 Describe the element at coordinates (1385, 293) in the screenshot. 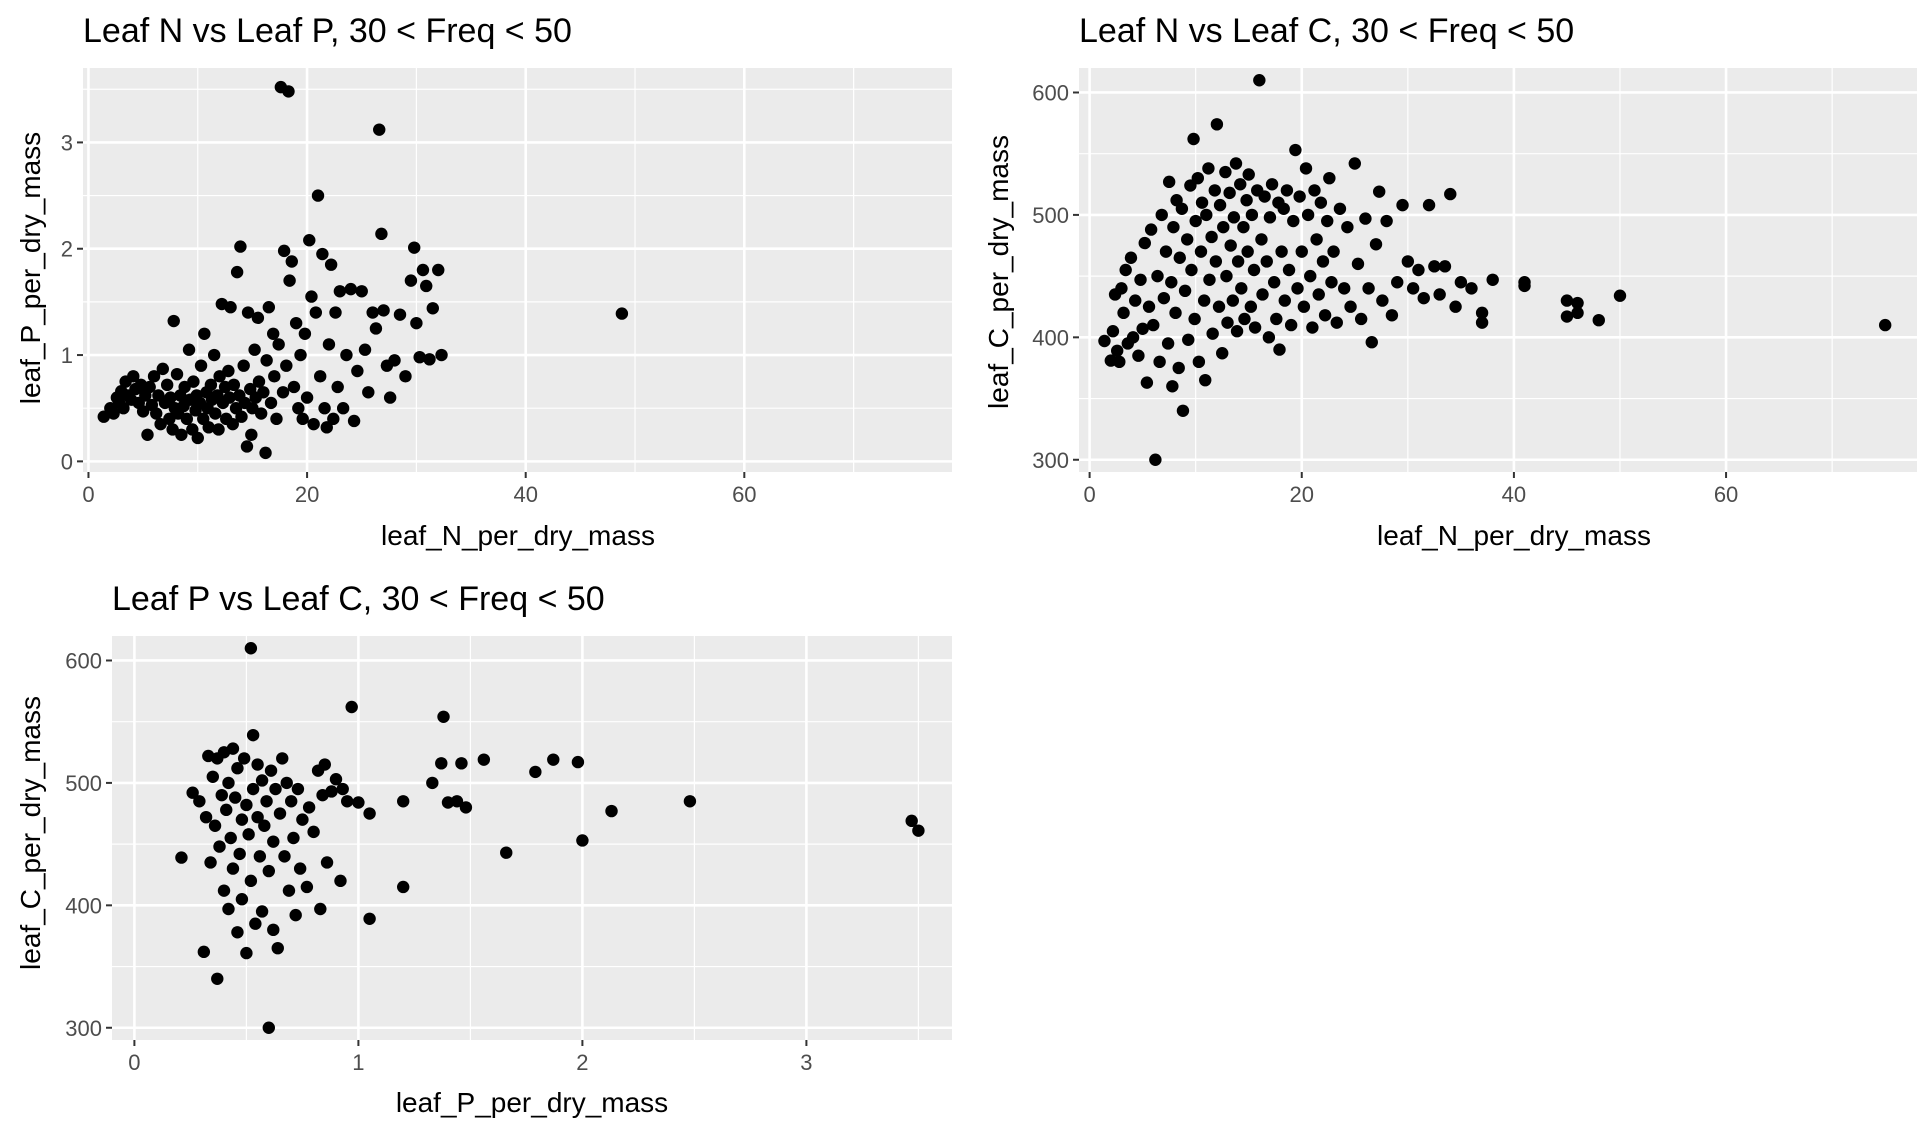

I see `chart-2-ticks: 0 20 40 60 300 400 500 600` at that location.